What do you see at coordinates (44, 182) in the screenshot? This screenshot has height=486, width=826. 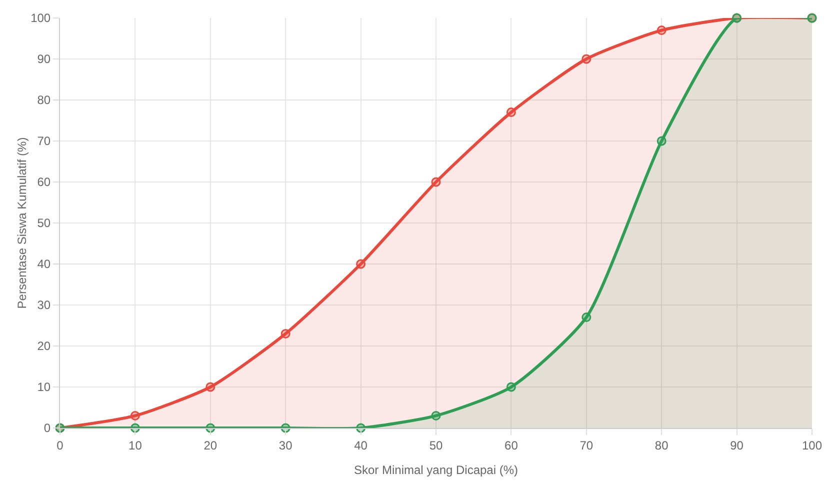 I see `y-tick-label: 60` at bounding box center [44, 182].